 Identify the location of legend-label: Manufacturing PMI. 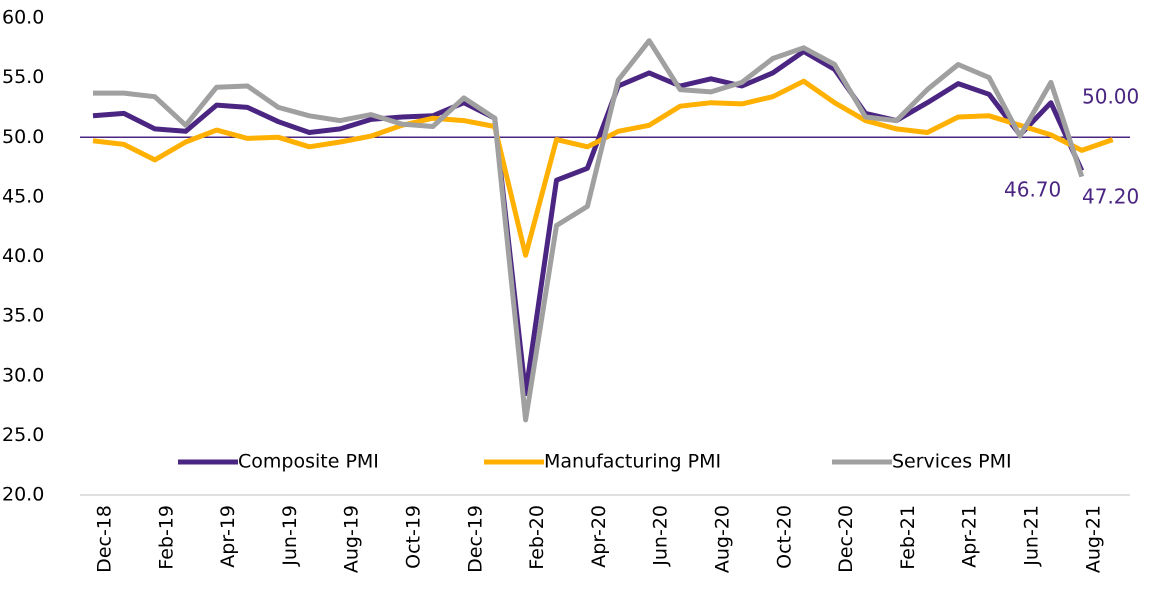
(632, 462).